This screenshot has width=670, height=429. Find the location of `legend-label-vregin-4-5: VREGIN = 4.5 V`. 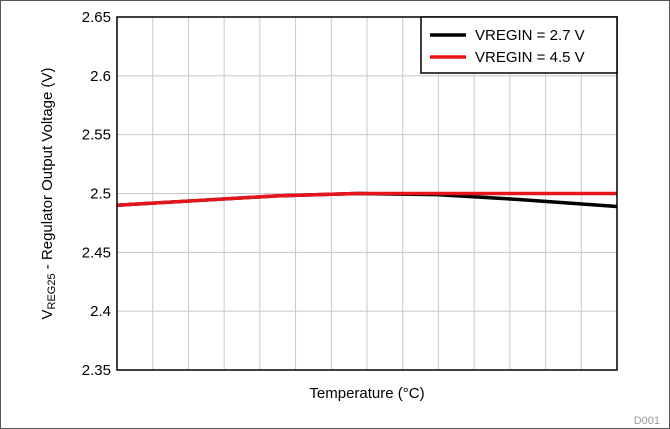

legend-label-vregin-4-5: VREGIN = 4.5 V is located at coordinates (530, 57).